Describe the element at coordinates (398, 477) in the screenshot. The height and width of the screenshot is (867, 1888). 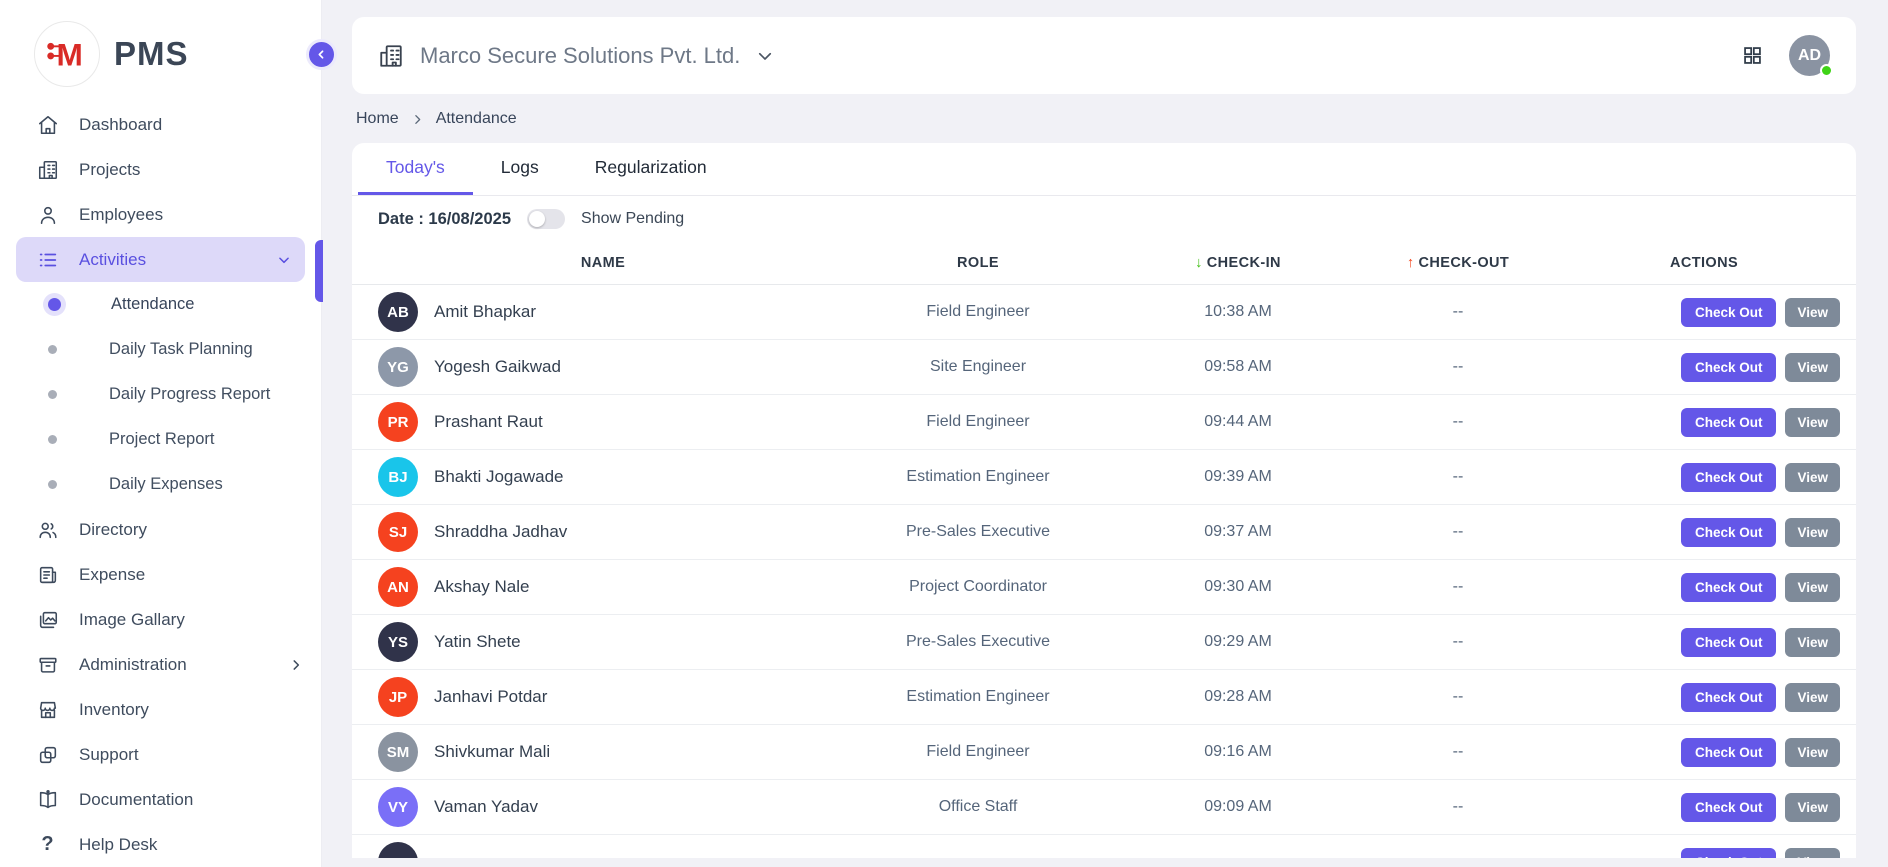
I see `avatar-initials: BJ` at that location.